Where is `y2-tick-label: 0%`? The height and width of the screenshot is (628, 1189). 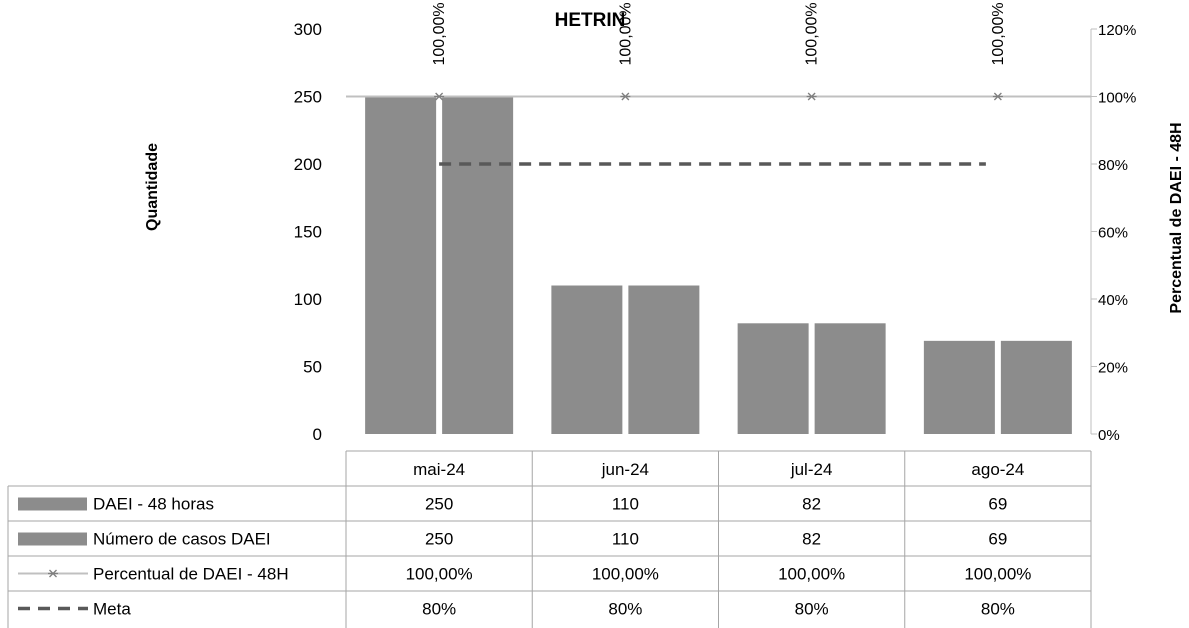
y2-tick-label: 0% is located at coordinates (1109, 435).